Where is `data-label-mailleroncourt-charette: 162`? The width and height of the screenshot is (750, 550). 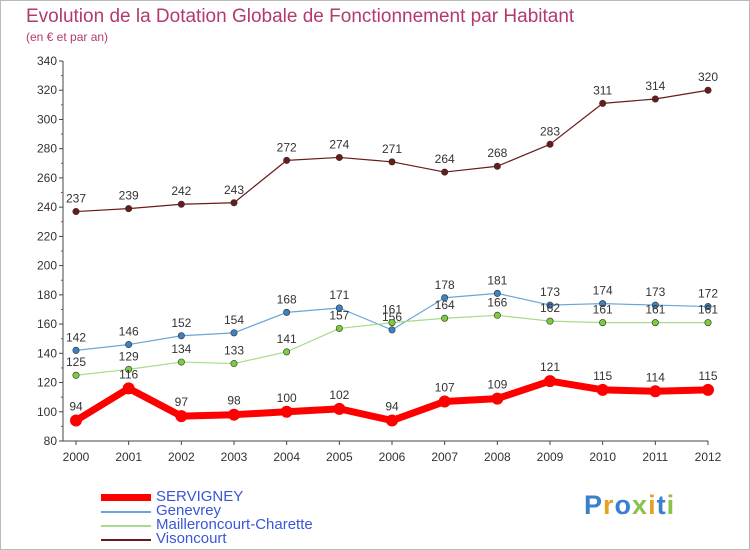
data-label-mailleroncourt-charette: 162 is located at coordinates (550, 308).